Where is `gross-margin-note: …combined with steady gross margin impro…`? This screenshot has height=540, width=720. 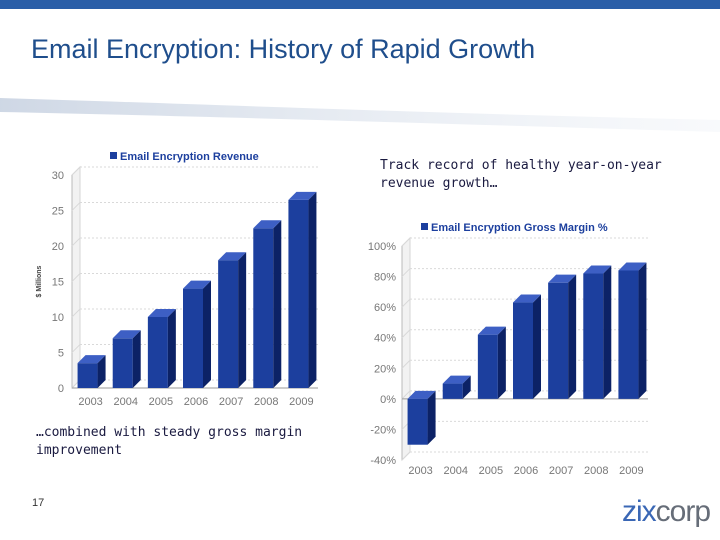
gross-margin-note: …combined with steady gross margin impro… is located at coordinates (169, 441).